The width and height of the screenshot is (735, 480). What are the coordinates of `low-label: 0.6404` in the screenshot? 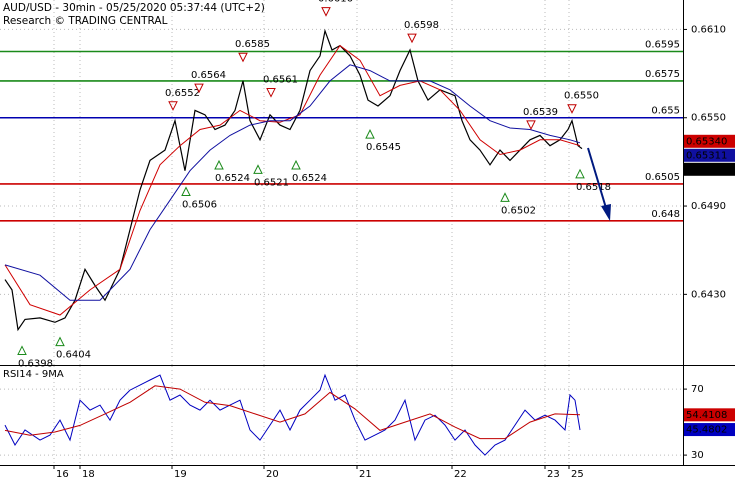 It's located at (73, 355).